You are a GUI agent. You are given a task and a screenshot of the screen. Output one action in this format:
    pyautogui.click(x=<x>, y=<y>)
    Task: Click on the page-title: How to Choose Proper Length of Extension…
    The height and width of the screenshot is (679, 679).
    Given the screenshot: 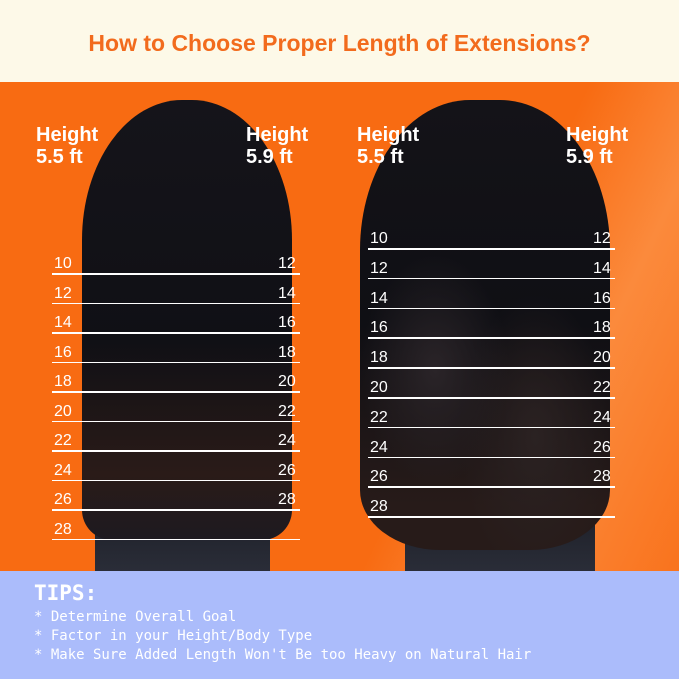 What is the action you would take?
    pyautogui.click(x=339, y=43)
    